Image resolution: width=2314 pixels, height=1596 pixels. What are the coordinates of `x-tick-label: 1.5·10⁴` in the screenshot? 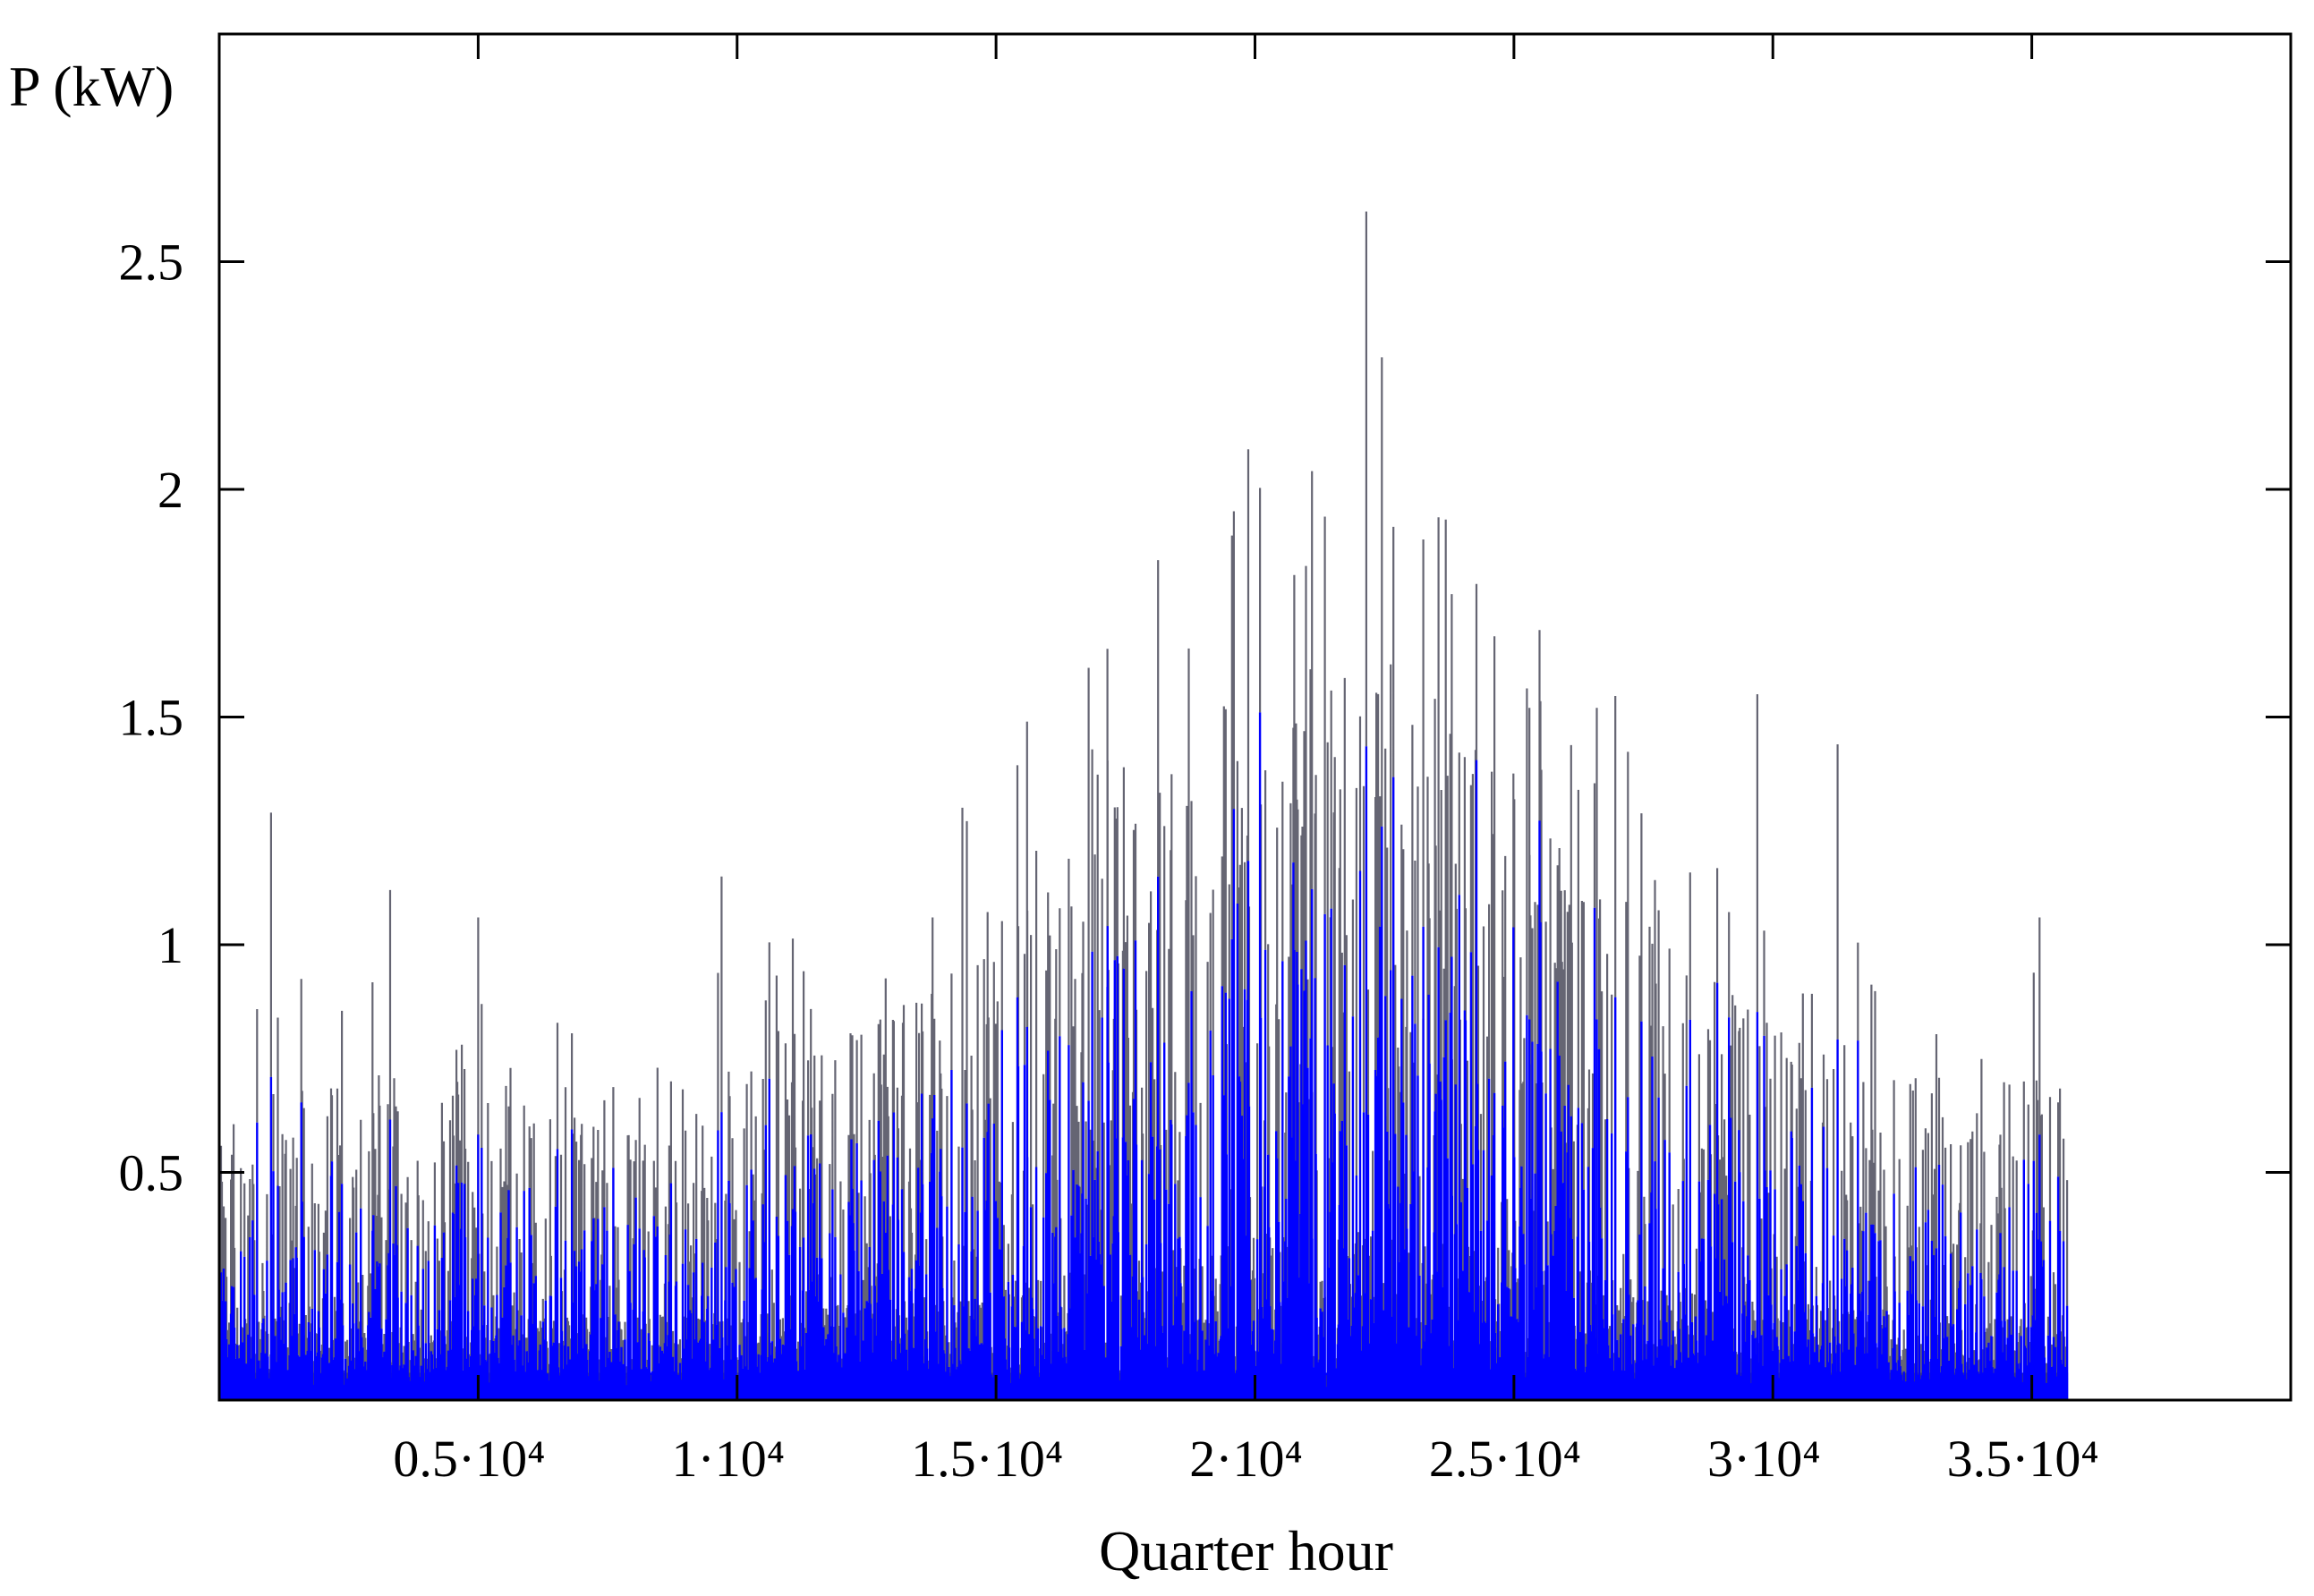 It's located at (987, 1459).